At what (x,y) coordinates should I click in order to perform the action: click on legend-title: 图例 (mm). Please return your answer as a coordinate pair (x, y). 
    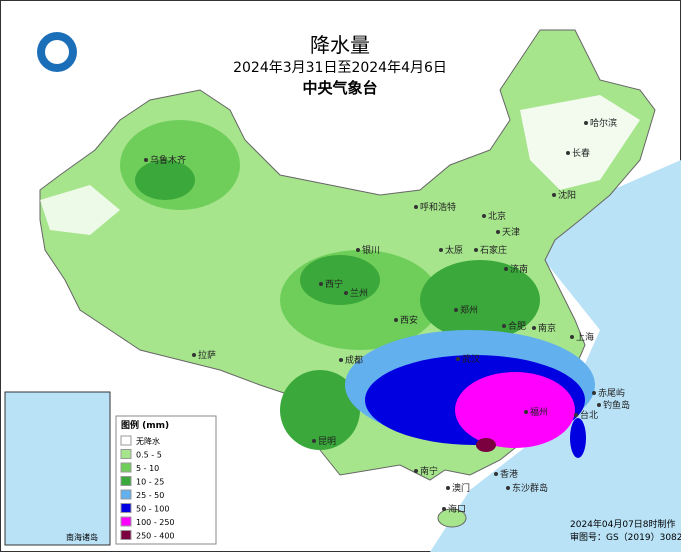
    Looking at the image, I should click on (145, 425).